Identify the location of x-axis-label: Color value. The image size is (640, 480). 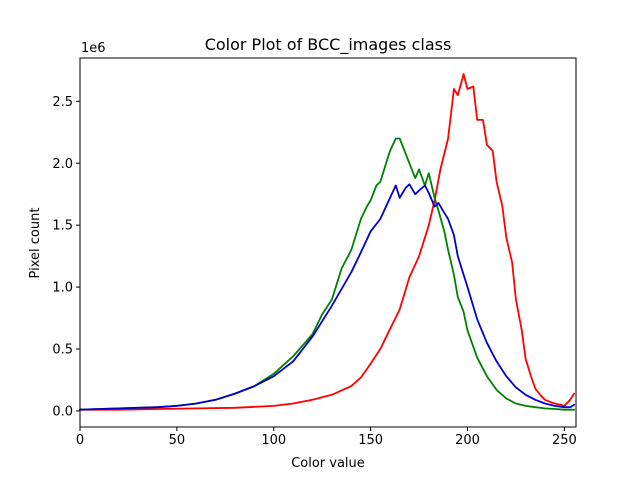
(328, 463).